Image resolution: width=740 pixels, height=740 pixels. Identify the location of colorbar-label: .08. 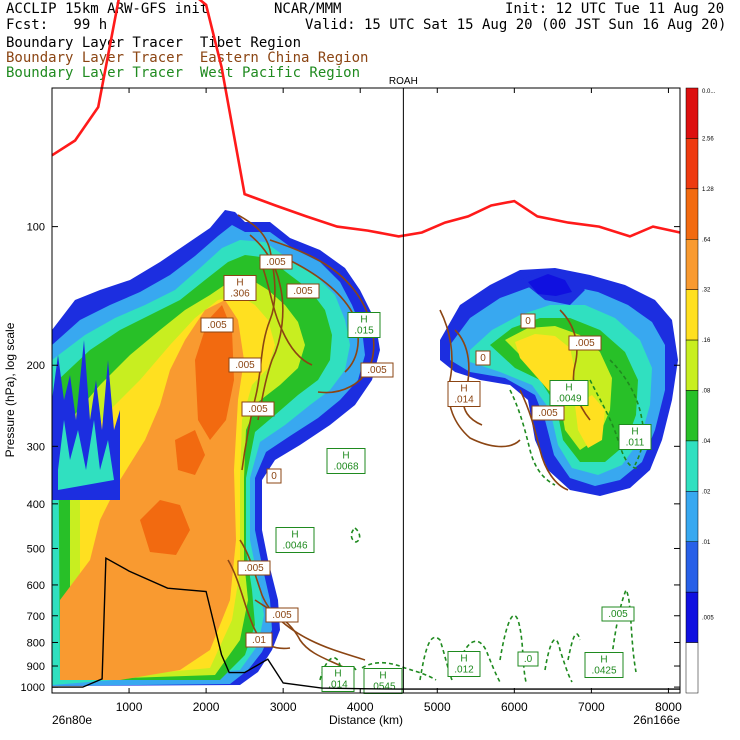
(706, 392).